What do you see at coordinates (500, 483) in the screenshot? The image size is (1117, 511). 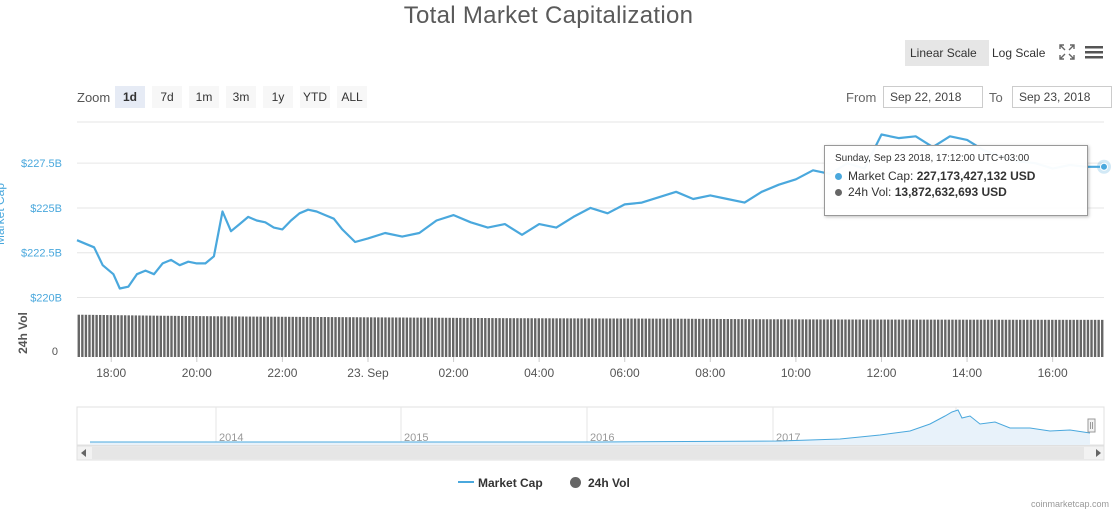 I see `legend-item-market-cap: Market Cap` at bounding box center [500, 483].